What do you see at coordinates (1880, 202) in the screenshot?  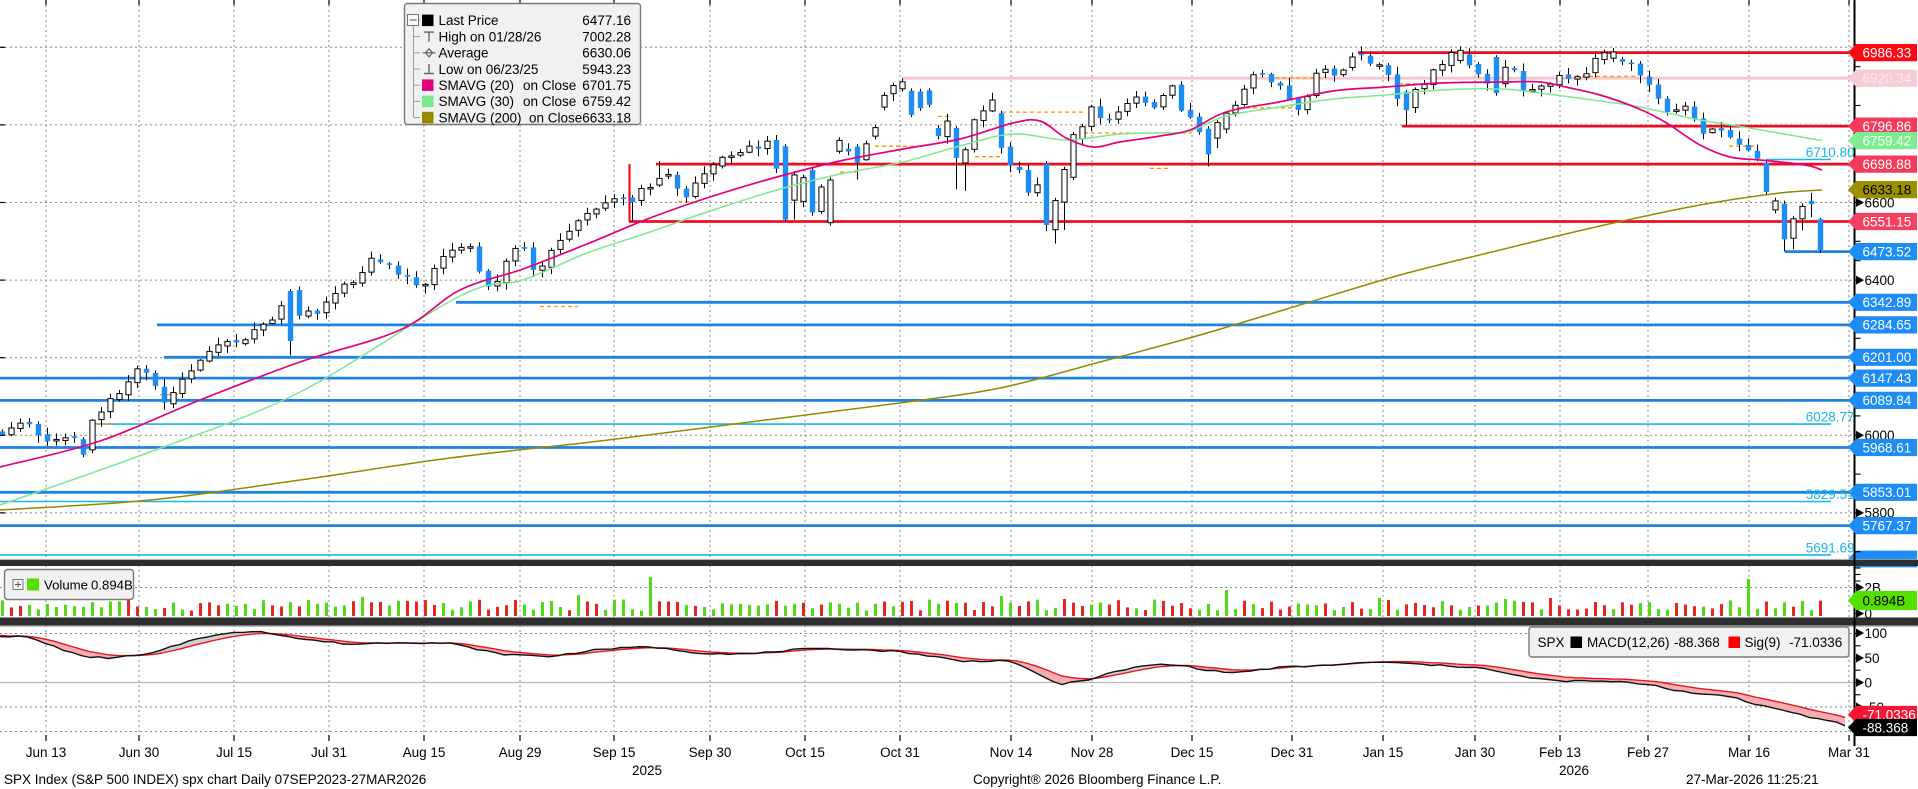 I see `svg-text: 6600` at bounding box center [1880, 202].